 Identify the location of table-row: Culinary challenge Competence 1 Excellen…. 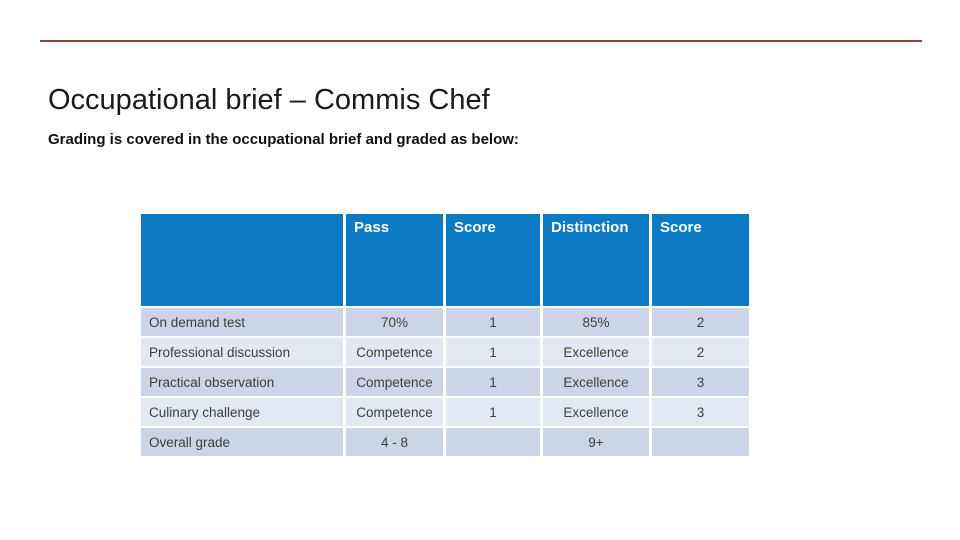
(445, 412).